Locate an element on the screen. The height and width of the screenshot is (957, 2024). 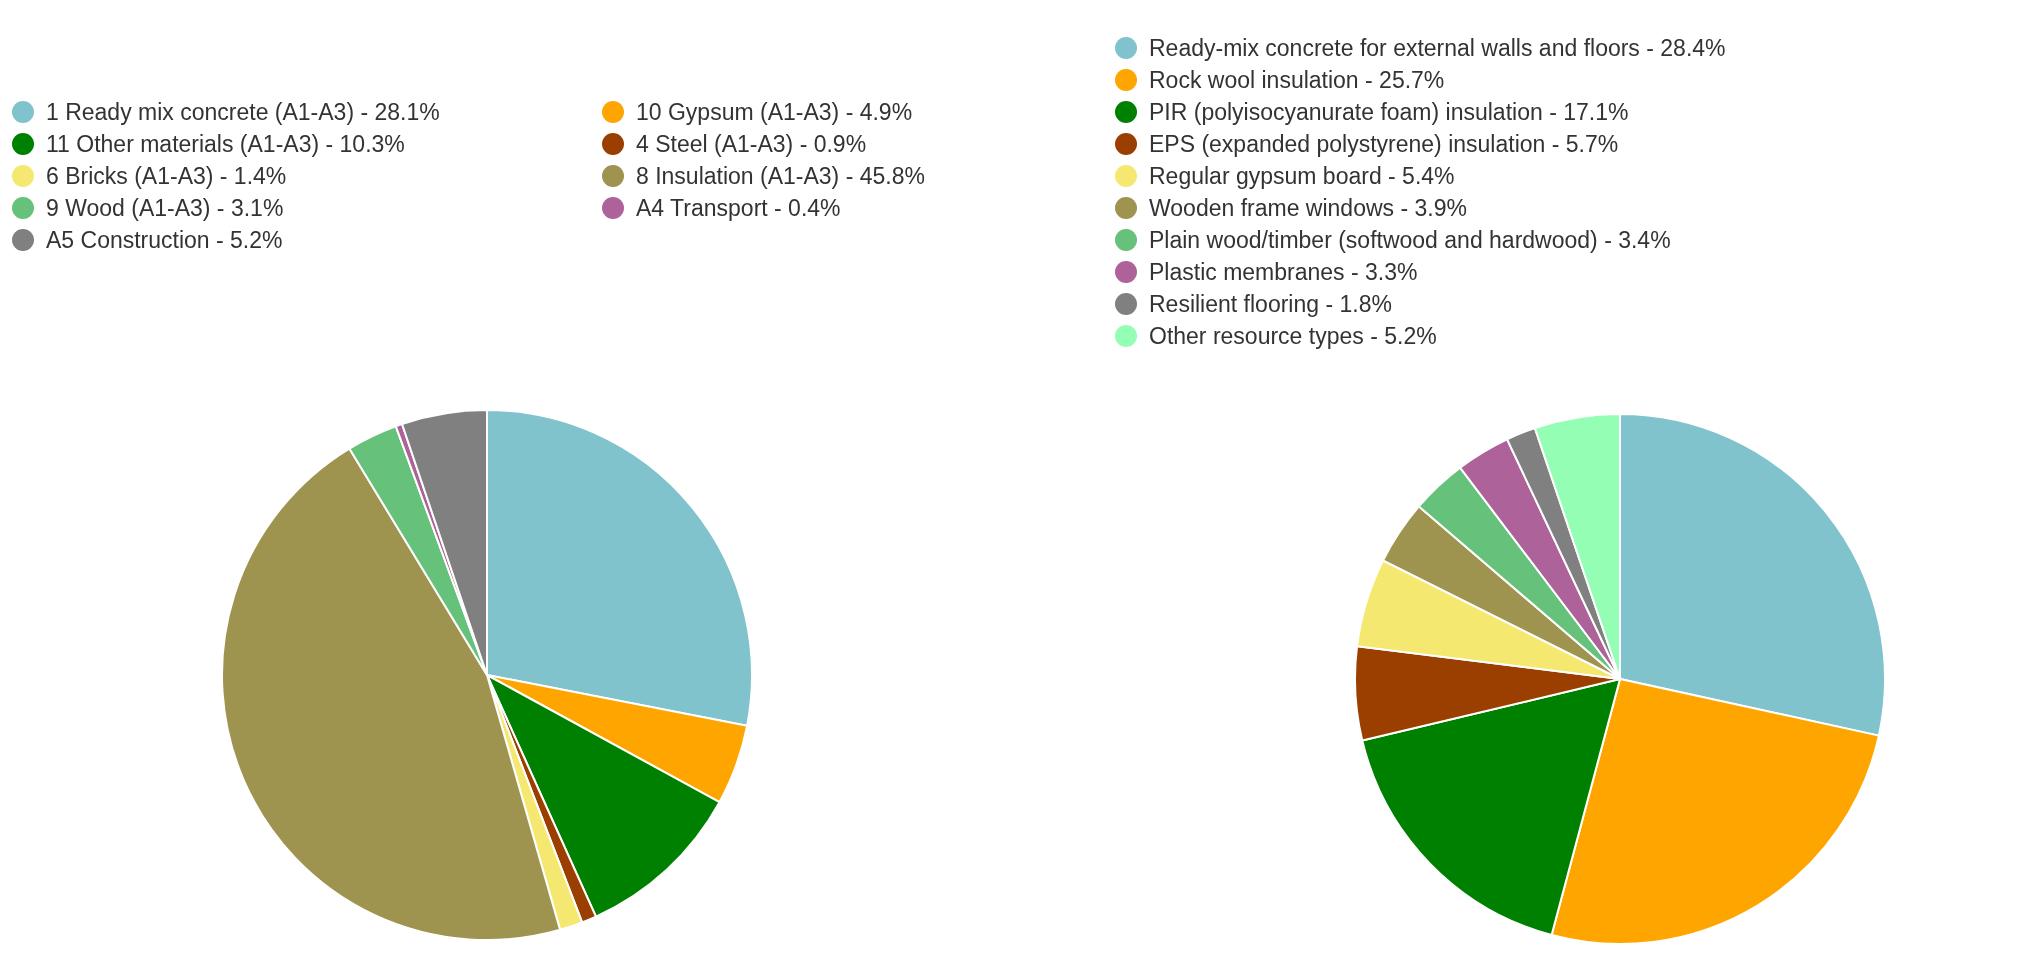
legend-label: A4 Transport - 0.4% is located at coordinates (738, 208).